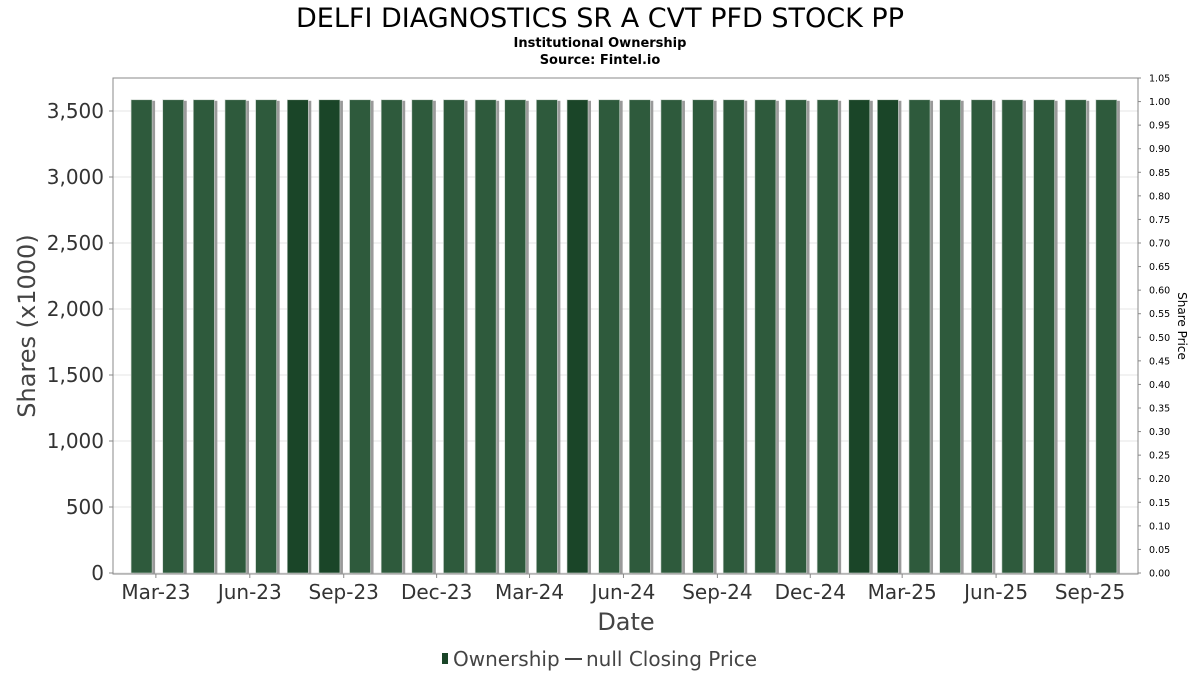  Describe the element at coordinates (1159, 126) in the screenshot. I see `y2-tick-label: 0.95` at that location.